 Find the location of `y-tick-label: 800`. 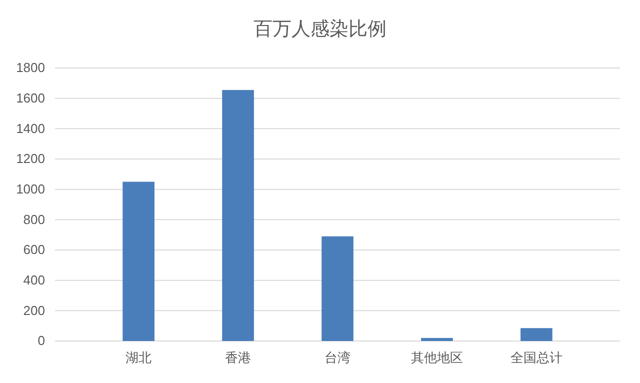

y-tick-label: 800 is located at coordinates (34, 219).